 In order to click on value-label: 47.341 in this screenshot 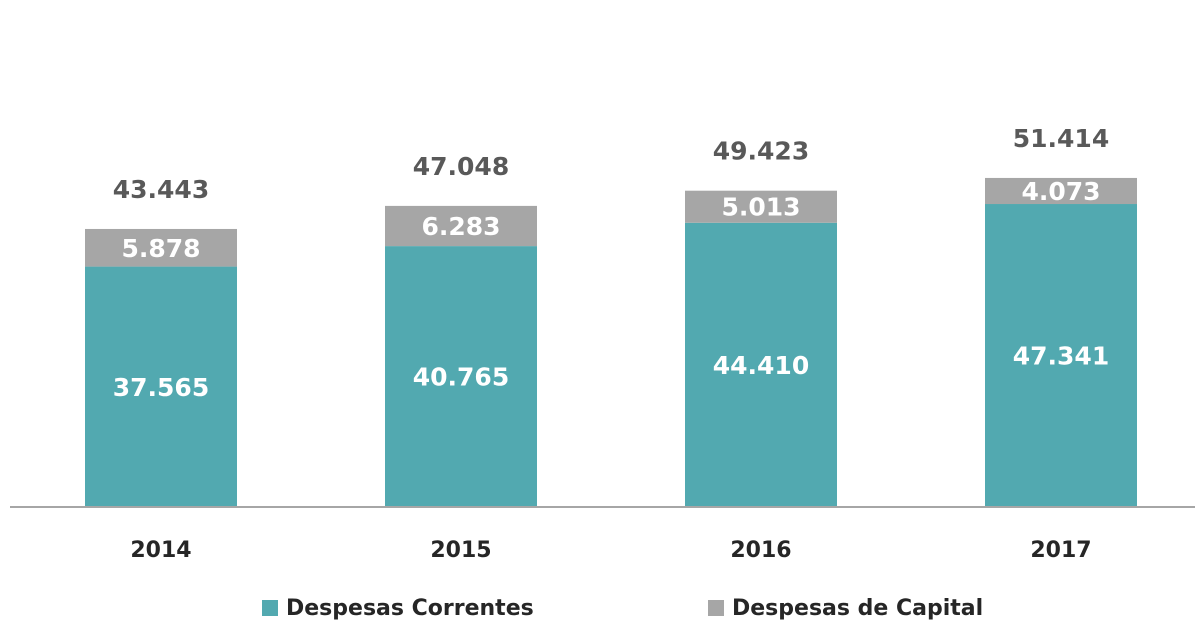, I will do `click(1061, 356)`.